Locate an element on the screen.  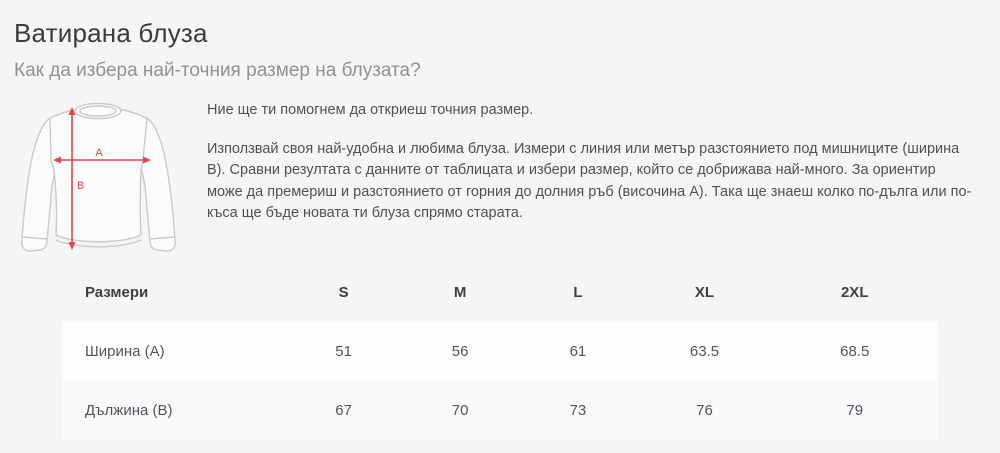
row-label: Дължина (B) is located at coordinates (129, 410).